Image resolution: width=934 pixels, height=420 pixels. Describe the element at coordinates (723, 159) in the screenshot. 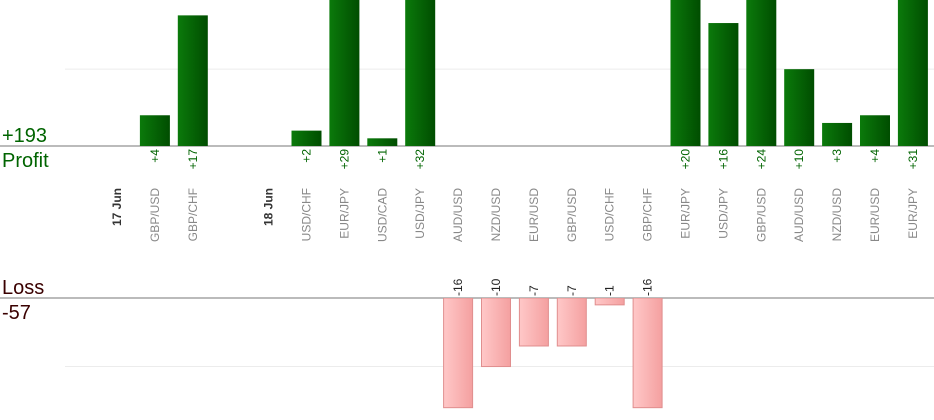

I see `value-label: +16` at that location.